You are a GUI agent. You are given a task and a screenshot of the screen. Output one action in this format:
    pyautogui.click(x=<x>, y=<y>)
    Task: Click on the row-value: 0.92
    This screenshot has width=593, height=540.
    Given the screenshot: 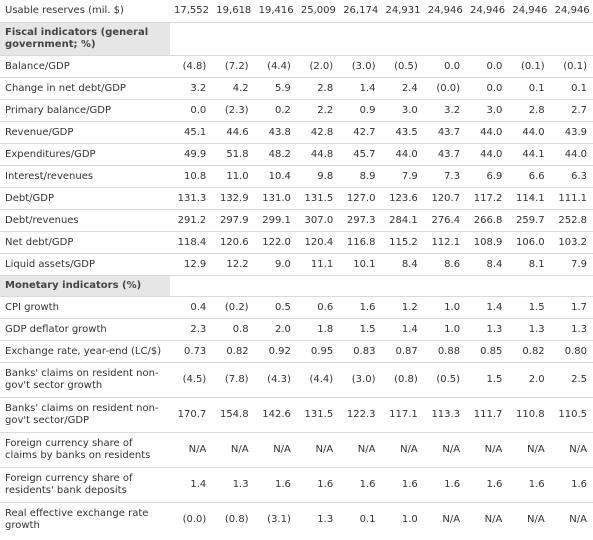 What is the action you would take?
    pyautogui.click(x=275, y=351)
    